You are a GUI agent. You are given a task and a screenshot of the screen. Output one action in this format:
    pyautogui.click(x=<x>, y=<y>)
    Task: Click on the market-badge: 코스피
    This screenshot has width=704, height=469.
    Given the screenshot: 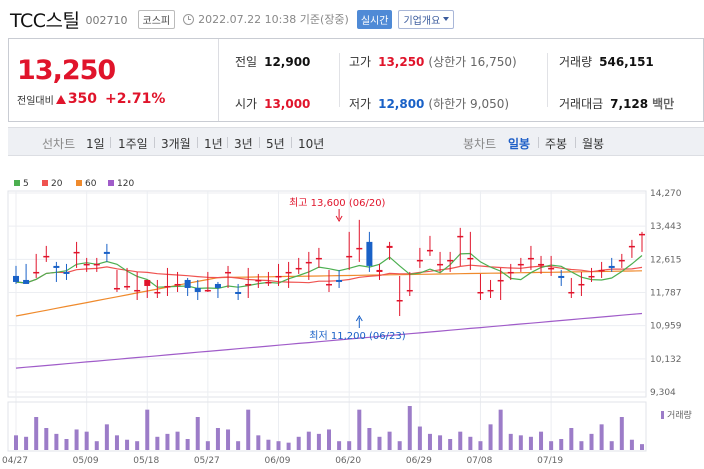 What is the action you would take?
    pyautogui.click(x=156, y=19)
    